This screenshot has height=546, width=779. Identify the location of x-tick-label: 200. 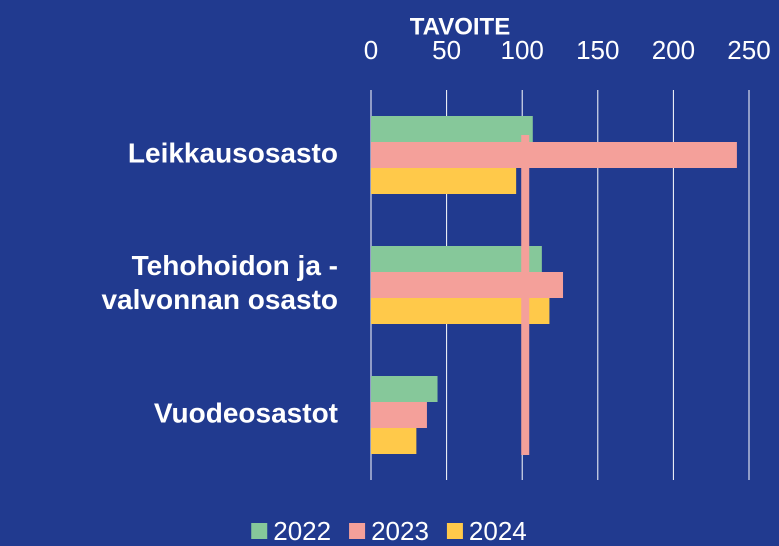
(673, 50).